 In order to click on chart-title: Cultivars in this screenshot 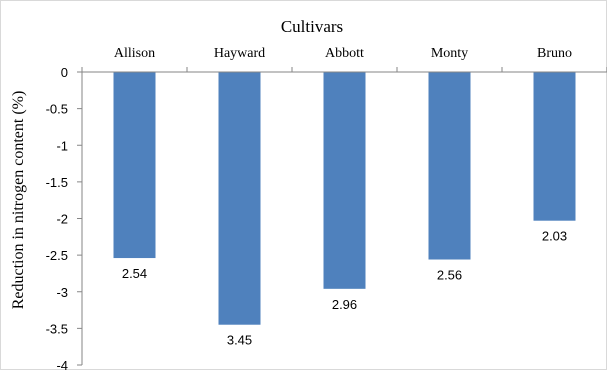, I will do `click(312, 26)`.